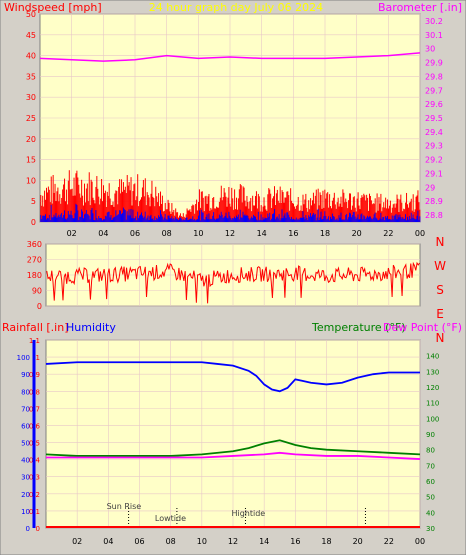  What do you see at coordinates (25, 392) in the screenshot?
I see `humidity-tick-label: 80` at bounding box center [25, 392].